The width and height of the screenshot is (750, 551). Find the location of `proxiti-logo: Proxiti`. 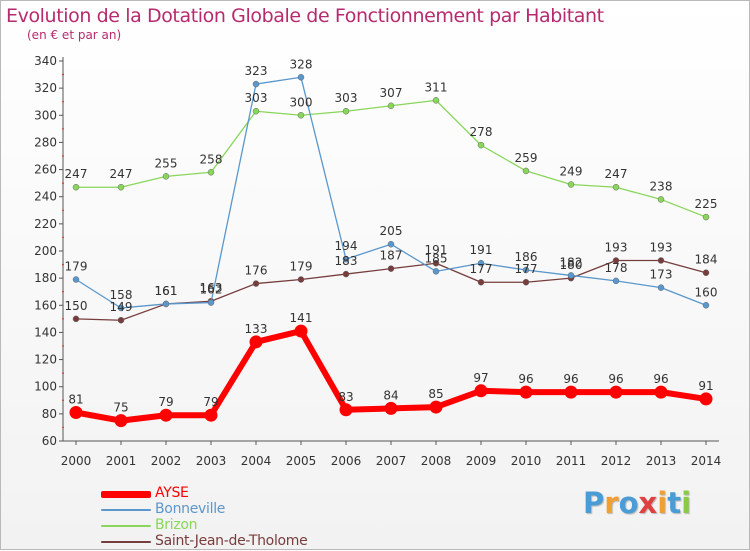

proxiti-logo: Proxiti is located at coordinates (637, 503).